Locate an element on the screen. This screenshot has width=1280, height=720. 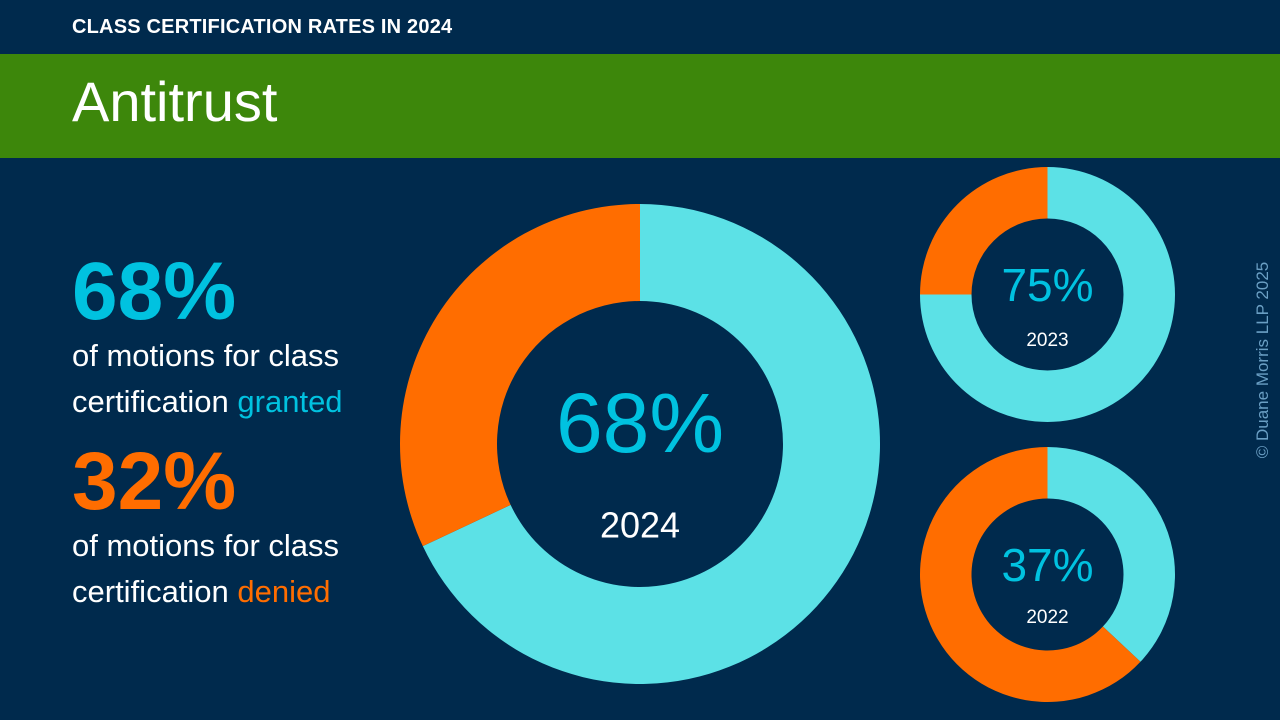
2022-year-label: 2022 is located at coordinates (1047, 617).